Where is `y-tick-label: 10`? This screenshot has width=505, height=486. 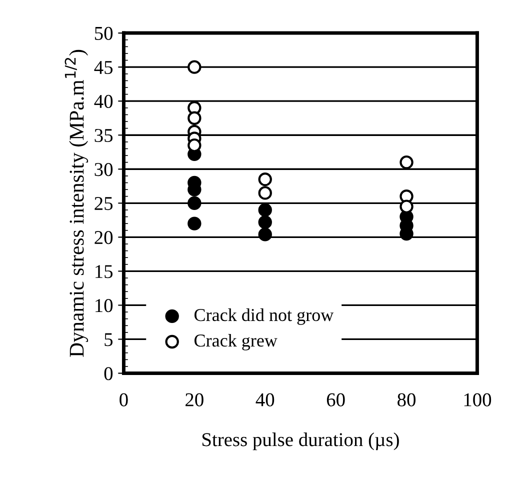 y-tick-label: 10 is located at coordinates (104, 305).